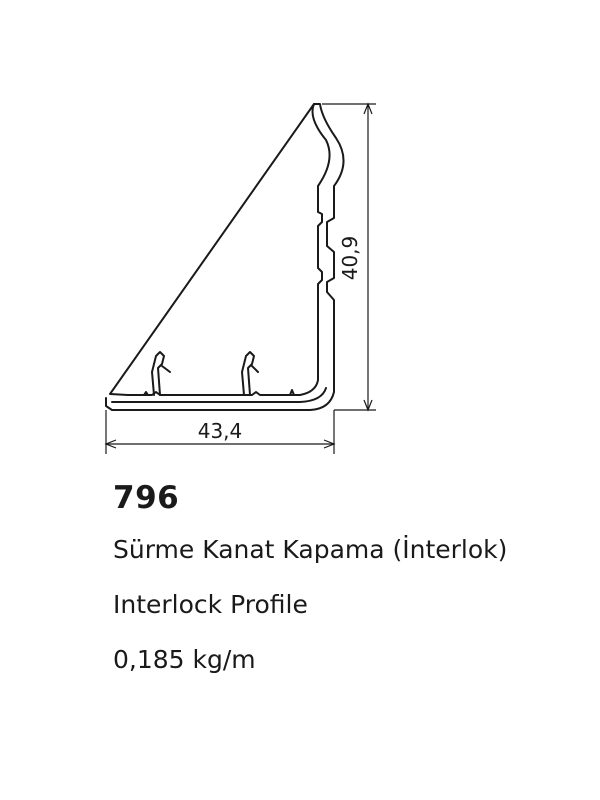  I want to click on profile-left-clip-barb, so click(166, 369).